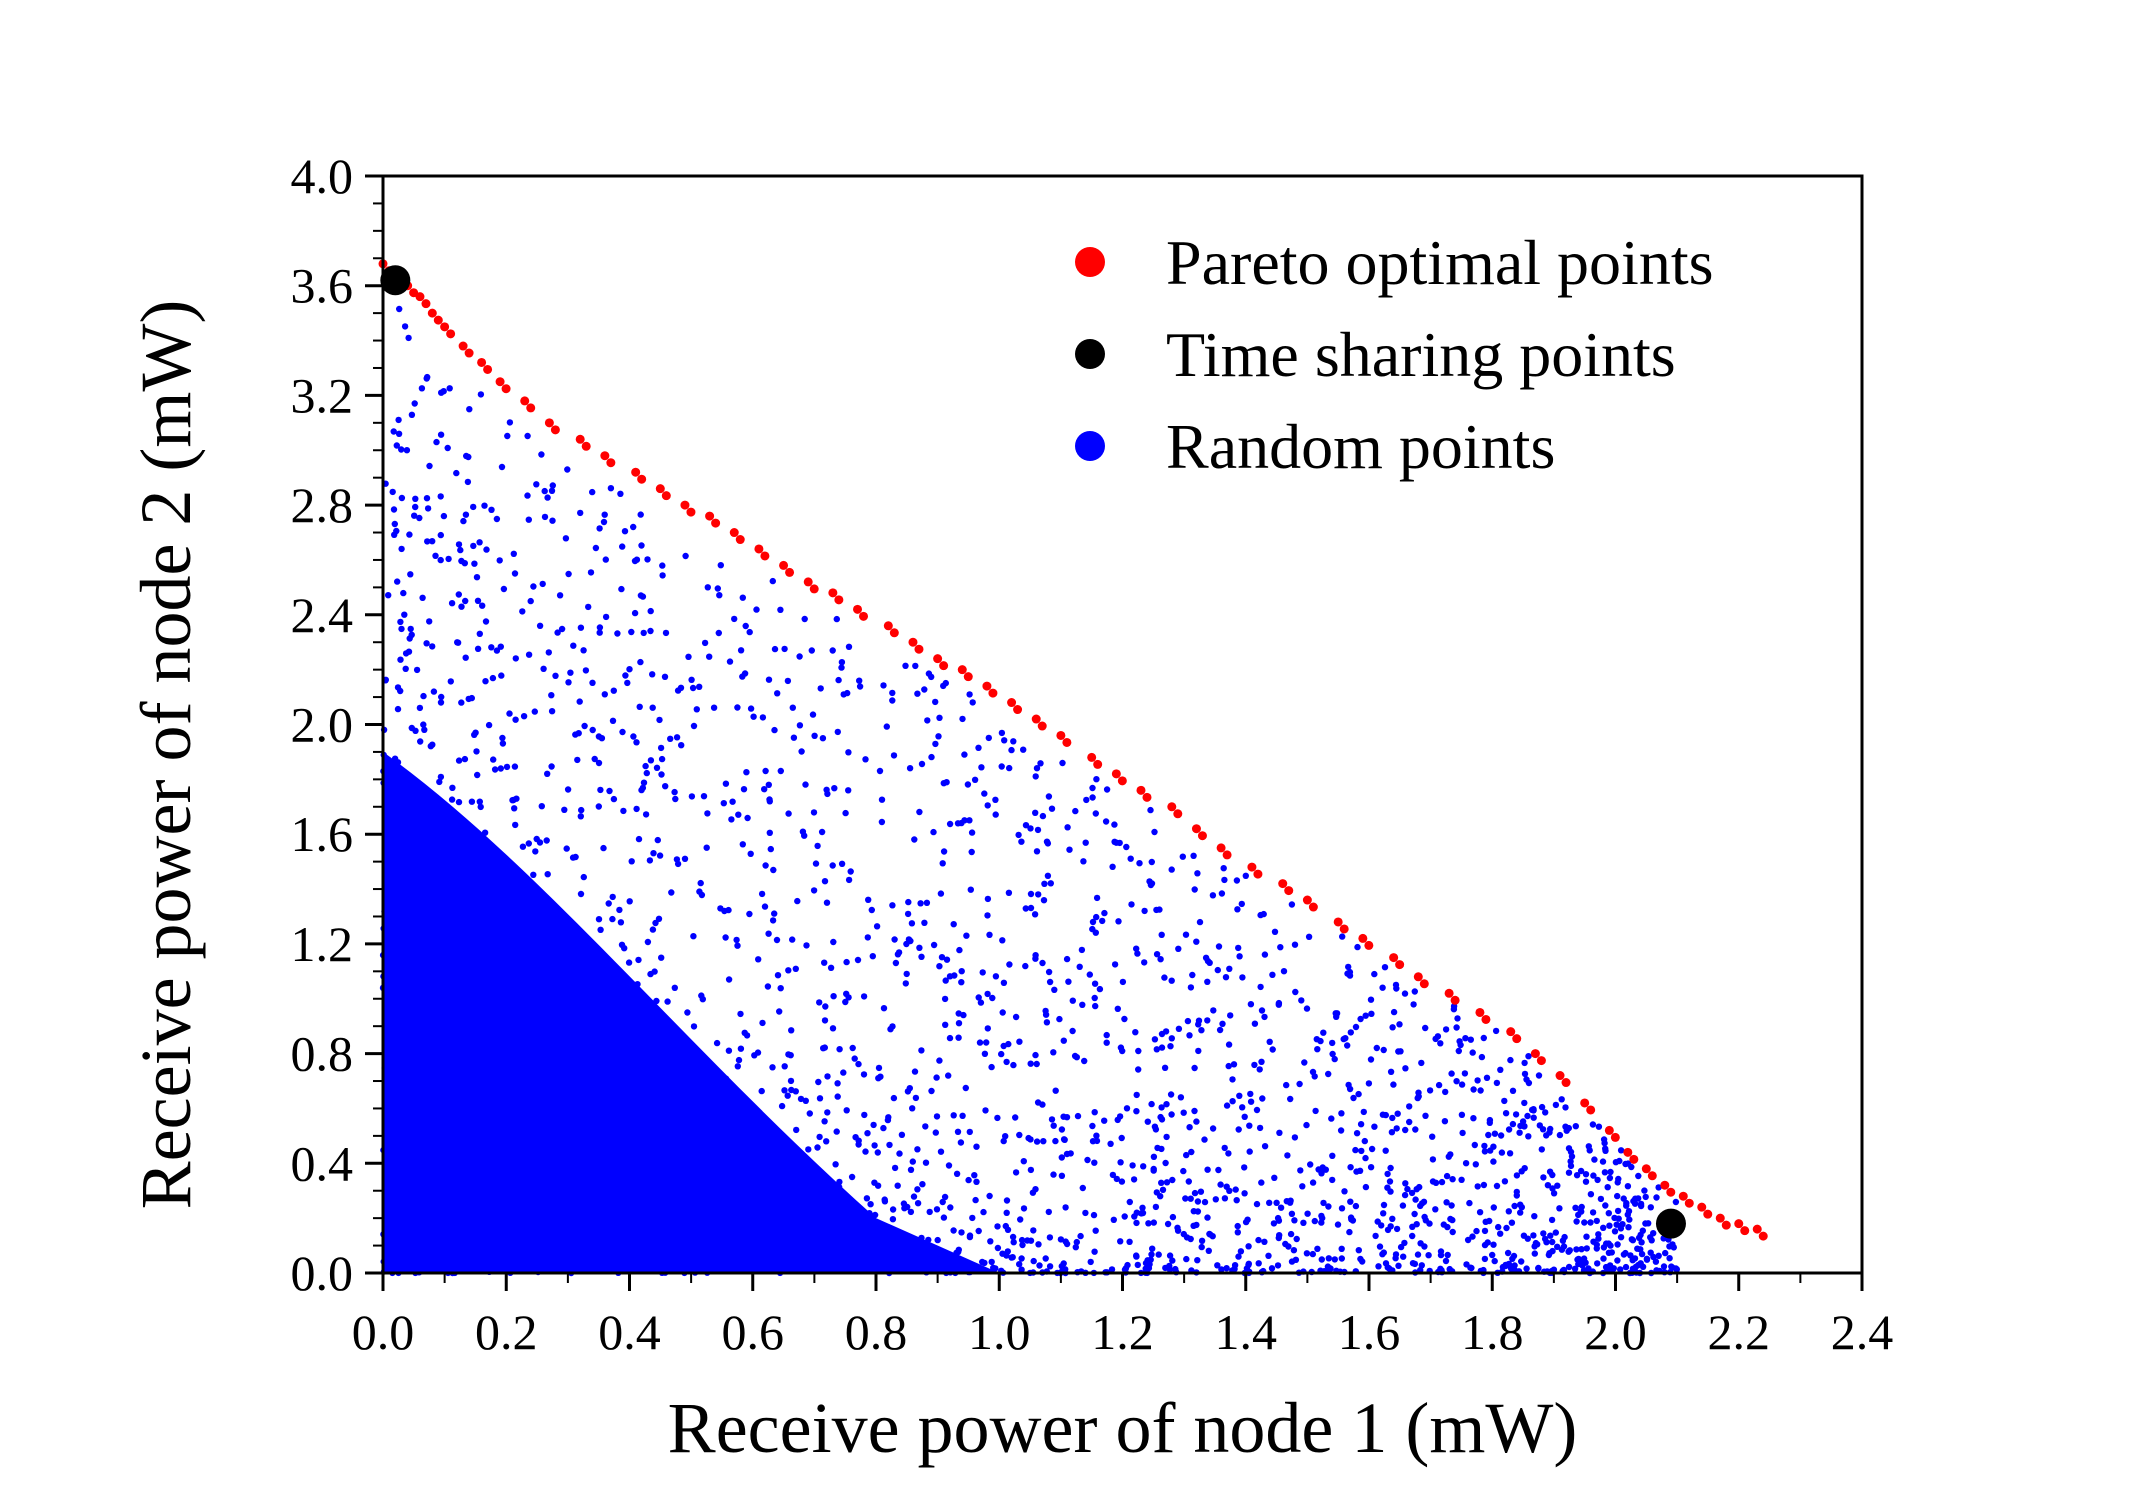 This screenshot has height=1512, width=2140. Describe the element at coordinates (322, 1054) in the screenshot. I see `y-tick-label: 0.8` at that location.